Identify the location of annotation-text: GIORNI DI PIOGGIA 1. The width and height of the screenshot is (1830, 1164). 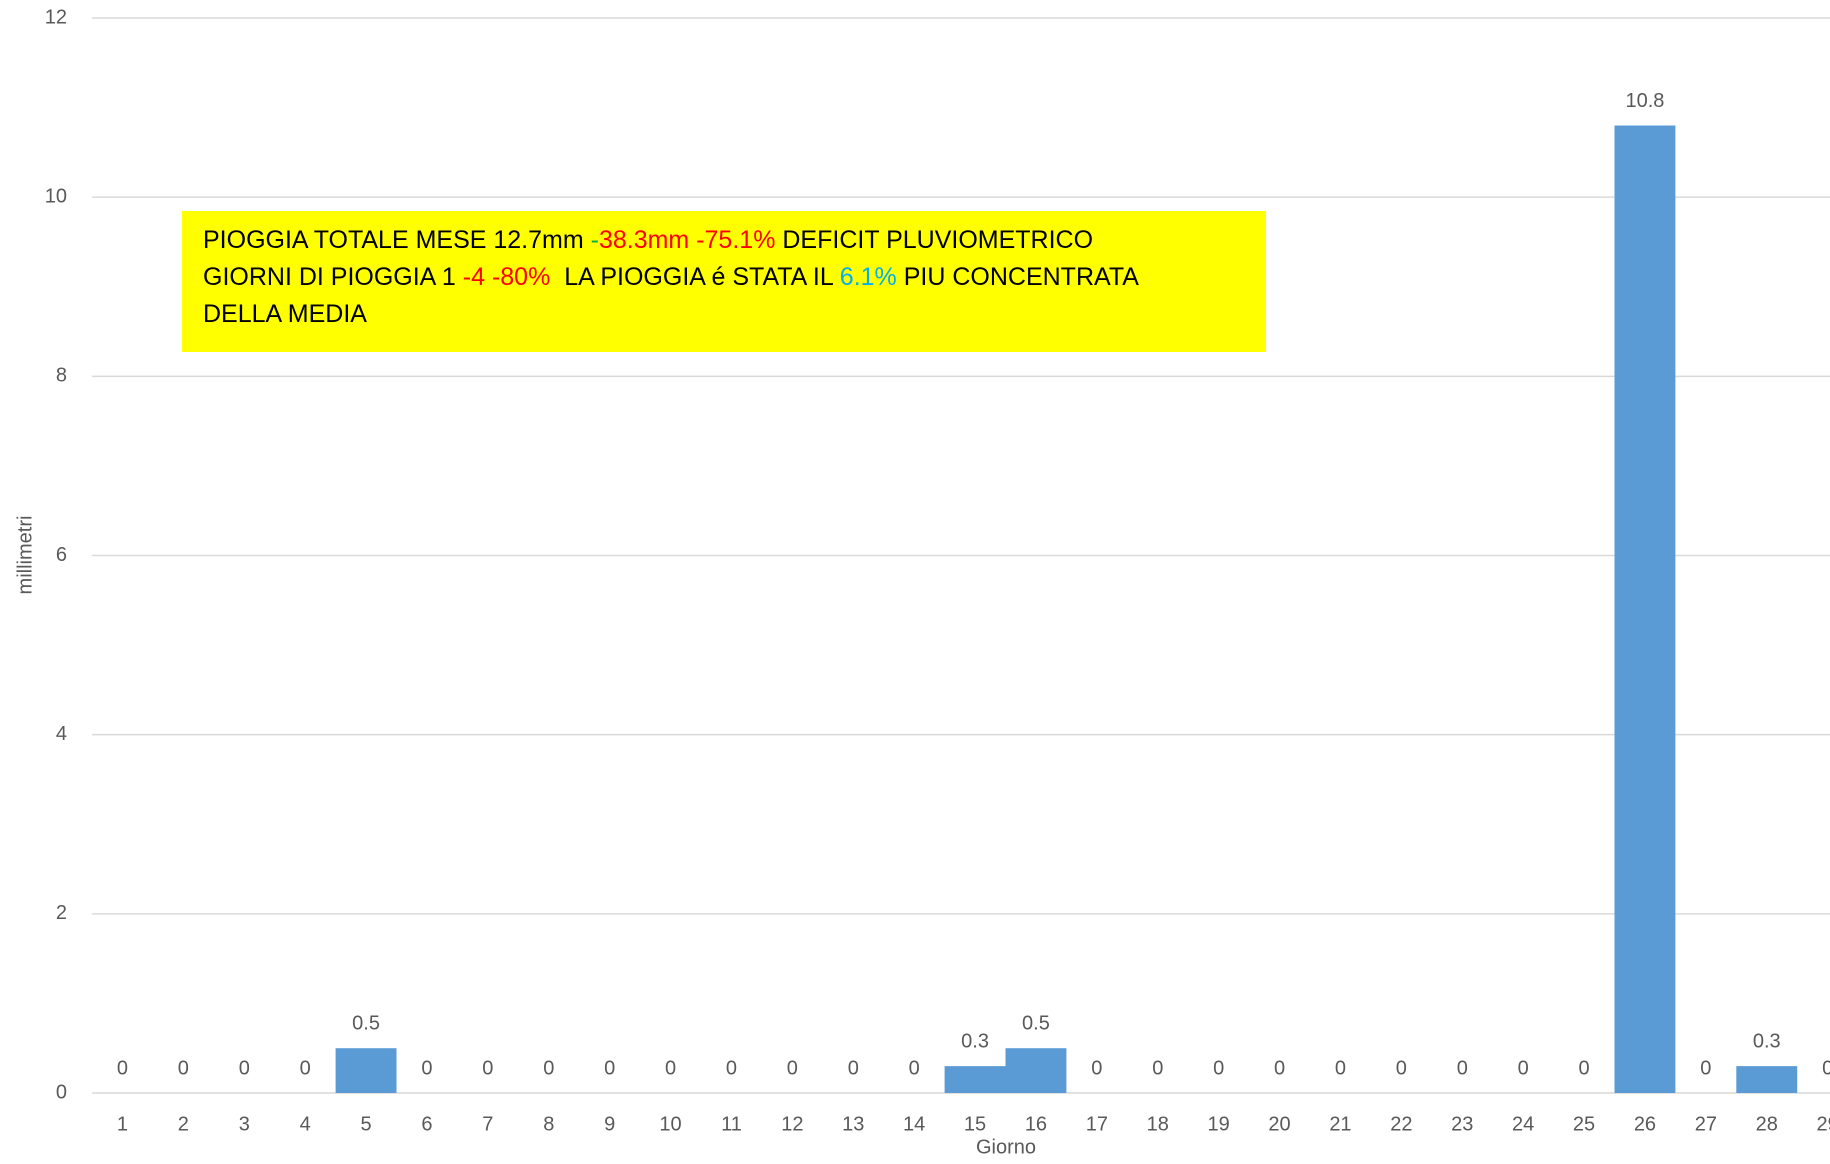
(333, 277).